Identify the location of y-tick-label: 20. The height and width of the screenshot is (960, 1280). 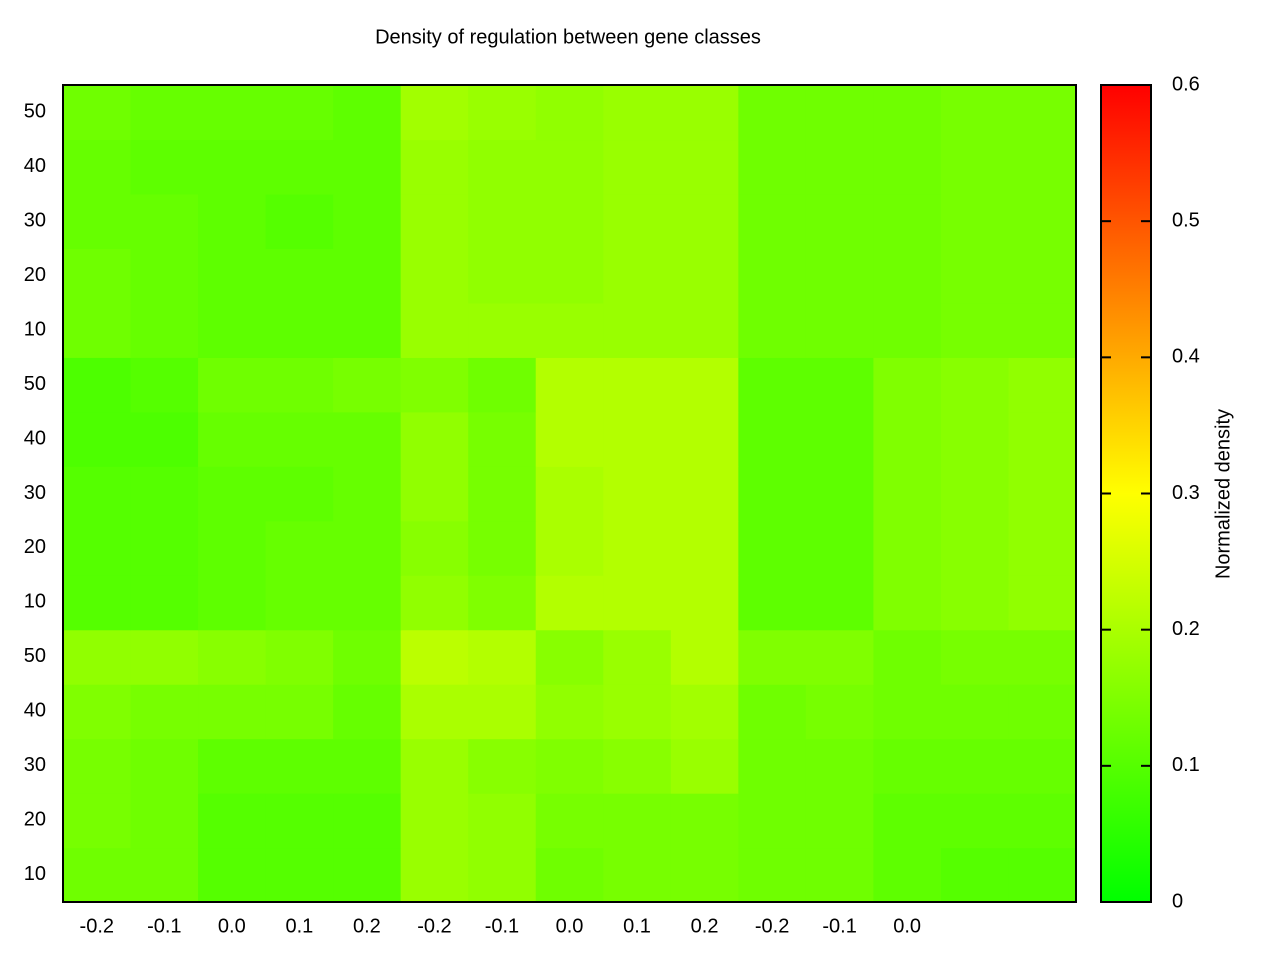
(35, 275).